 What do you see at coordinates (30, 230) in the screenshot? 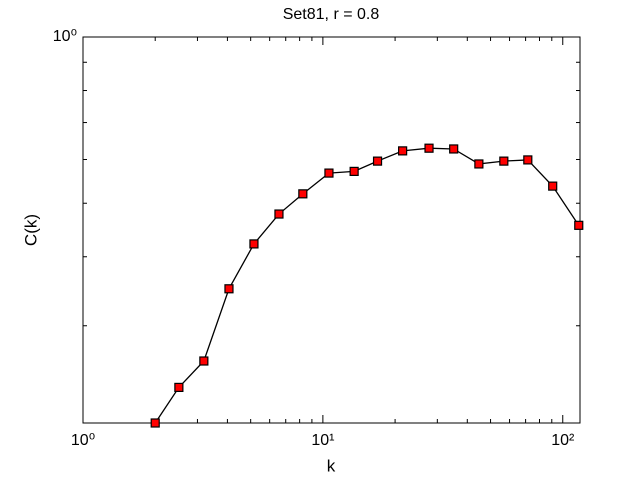
I see `y-axis-label: C(k)` at bounding box center [30, 230].